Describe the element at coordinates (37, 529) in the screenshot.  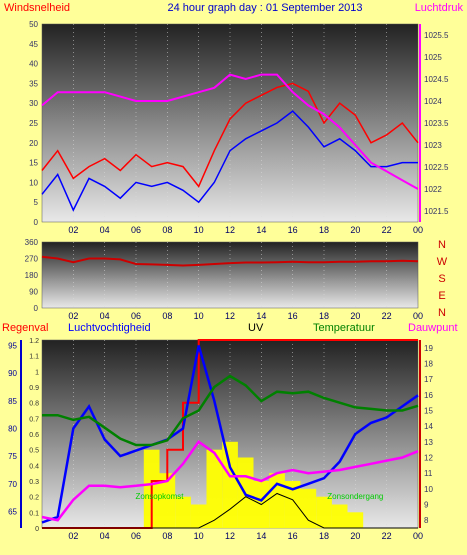
I see `uv-tick-label: 0` at that location.